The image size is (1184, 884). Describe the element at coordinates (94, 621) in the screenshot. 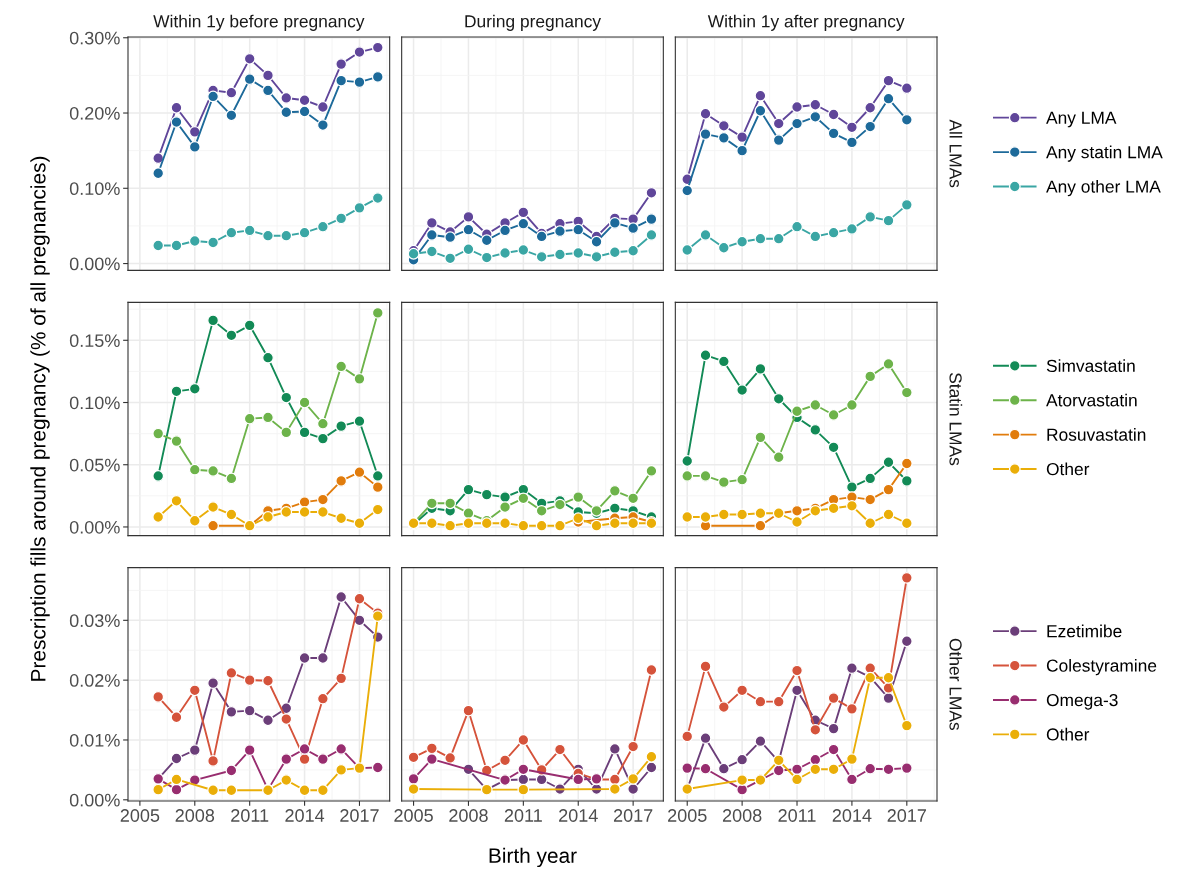

I see `y-tick-label: 0.03%` at that location.